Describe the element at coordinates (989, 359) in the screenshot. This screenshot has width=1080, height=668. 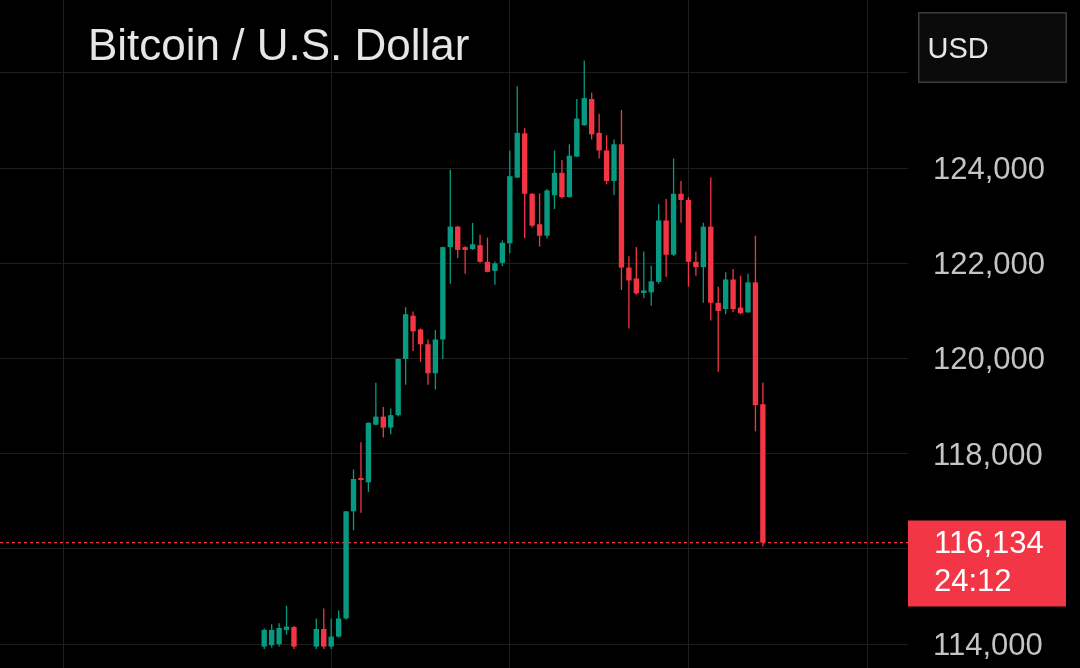
I see `y-tick-label: 120,000` at that location.